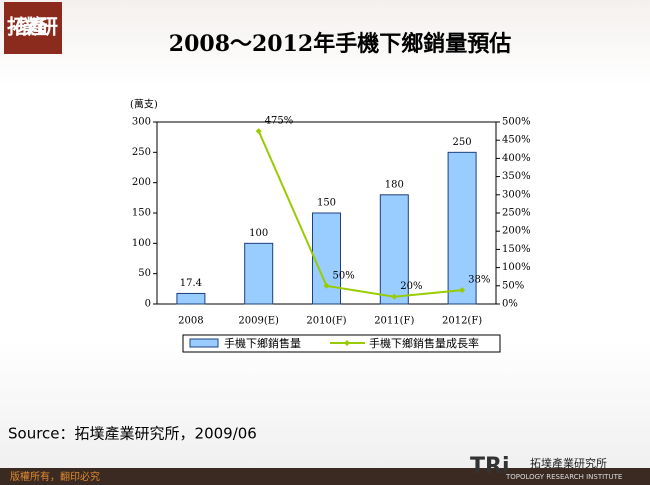 Image resolution: width=650 pixels, height=485 pixels. Describe the element at coordinates (191, 283) in the screenshot. I see `bar-value-label: 17.4` at that location.